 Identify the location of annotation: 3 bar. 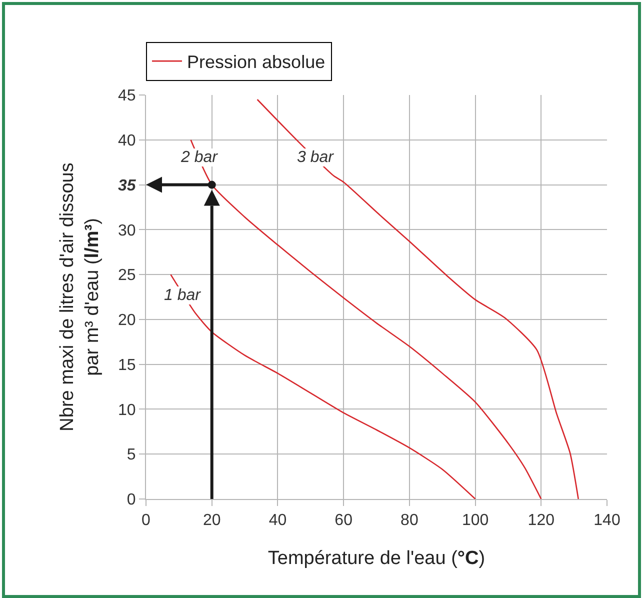
(315, 157).